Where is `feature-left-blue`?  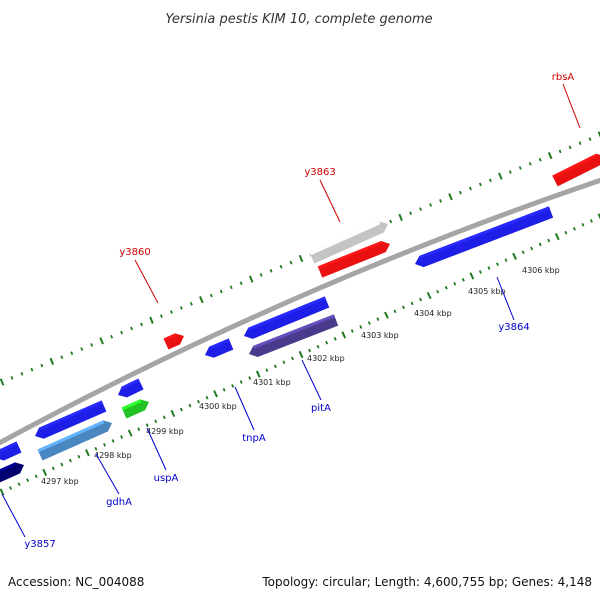 feature-left-blue is located at coordinates (11, 451).